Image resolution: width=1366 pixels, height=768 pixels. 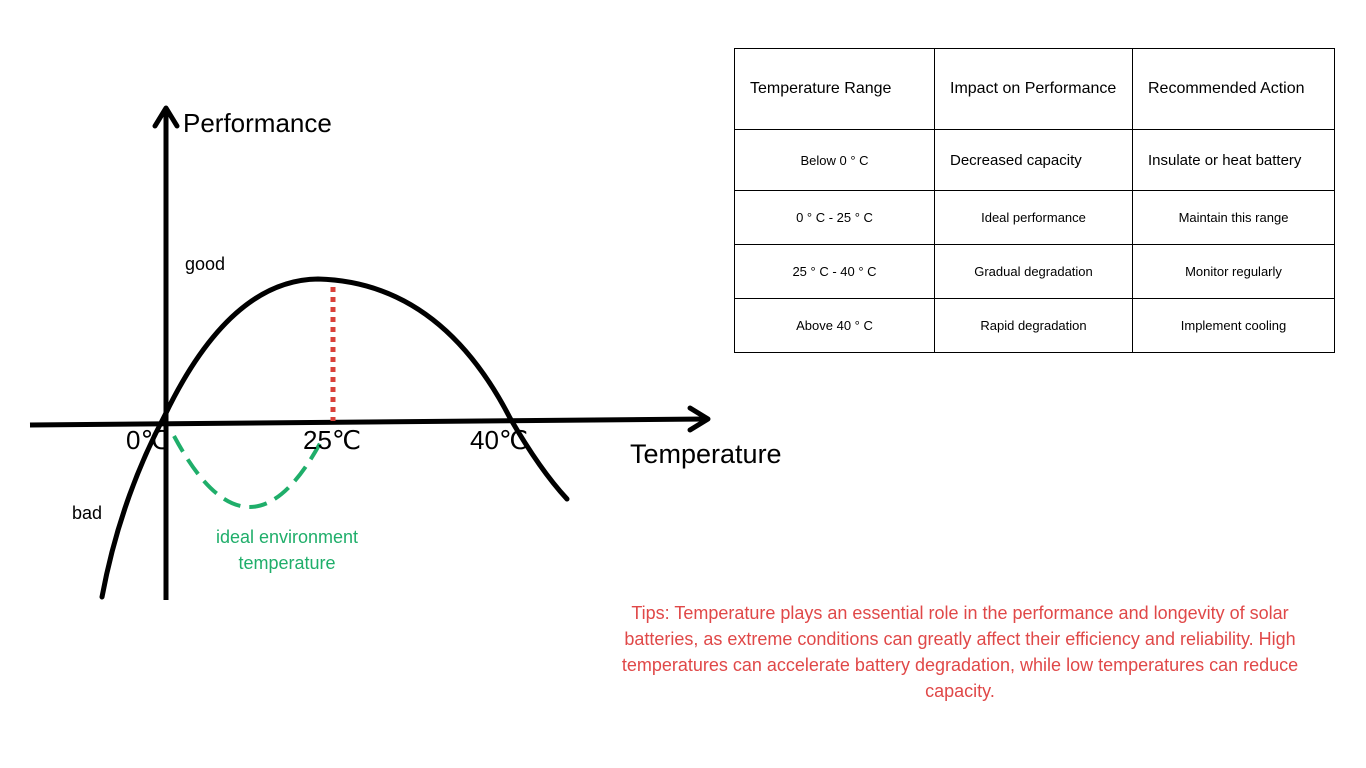 I want to click on tick-40c: 40℃, so click(x=499, y=440).